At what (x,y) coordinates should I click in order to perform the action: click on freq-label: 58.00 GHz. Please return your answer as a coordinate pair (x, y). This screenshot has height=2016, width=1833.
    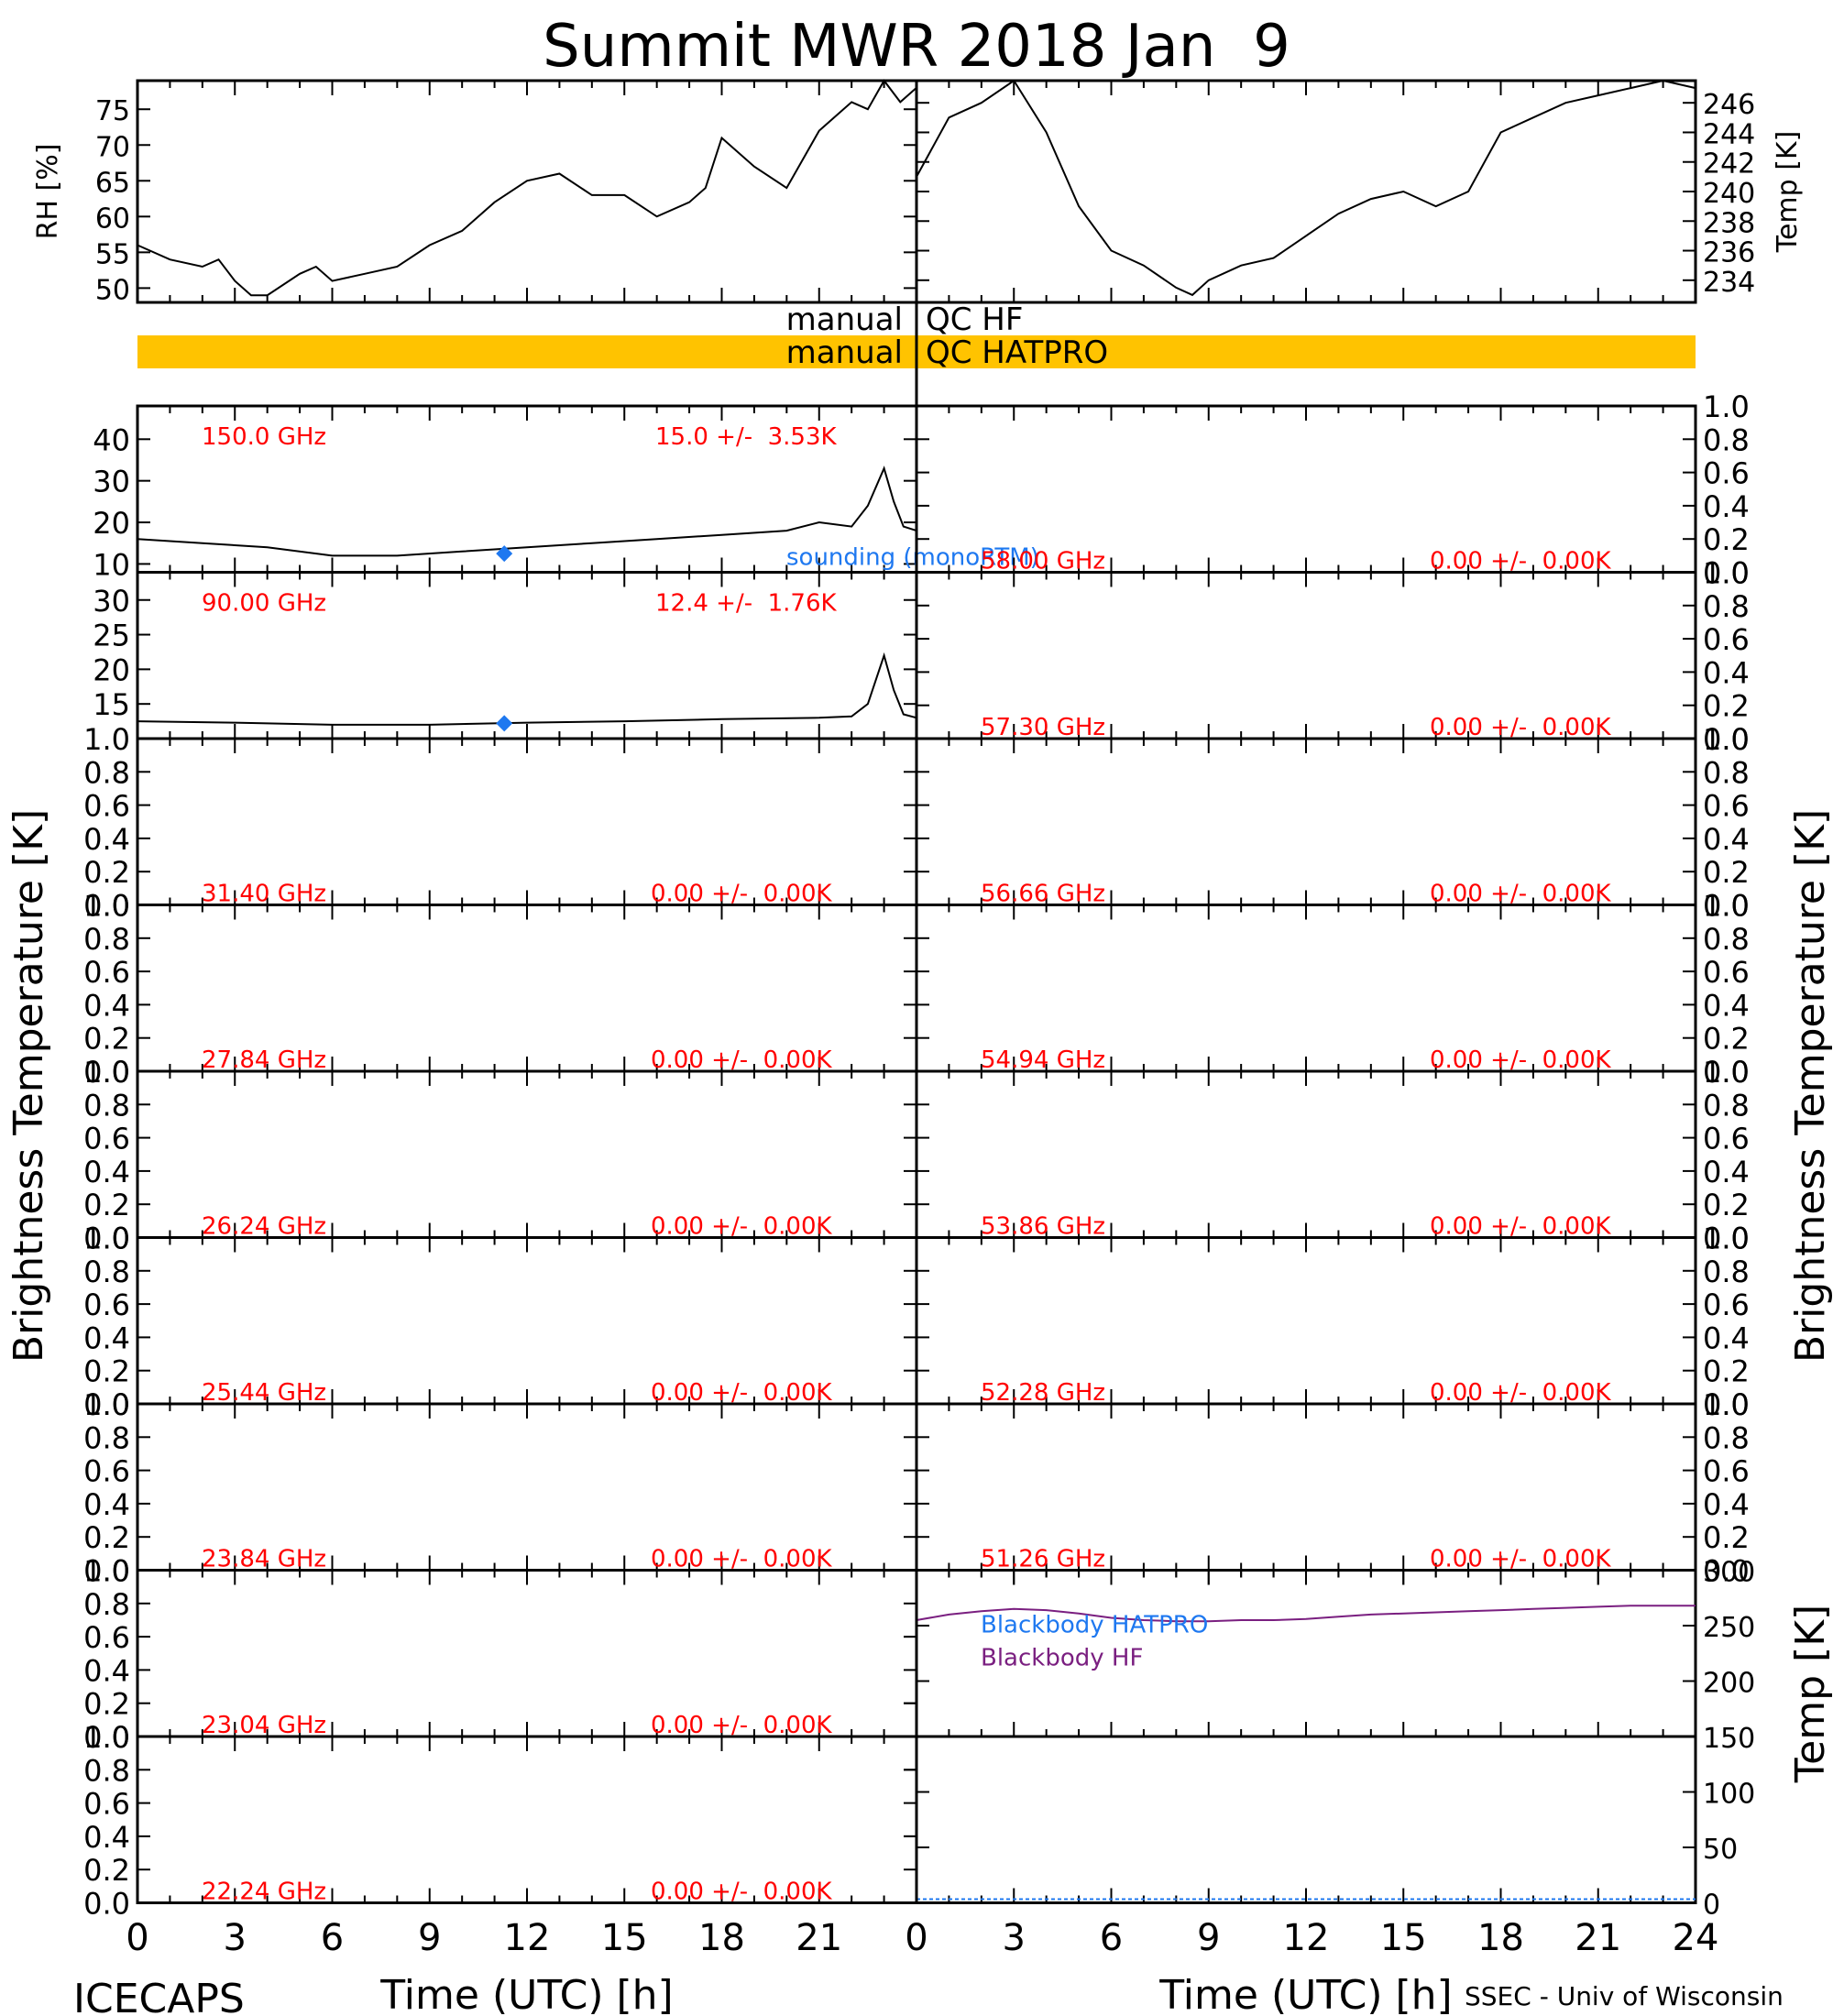
    Looking at the image, I should click on (1043, 561).